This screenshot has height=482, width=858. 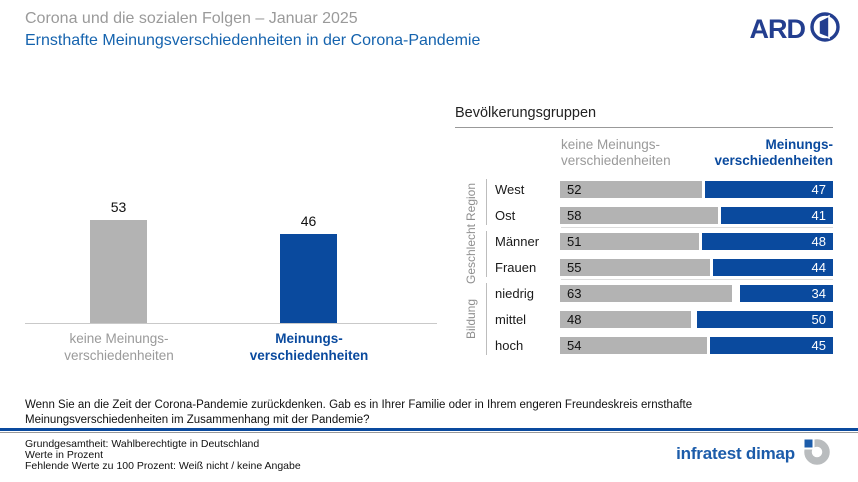 I want to click on row-label: niedrig, so click(x=515, y=293).